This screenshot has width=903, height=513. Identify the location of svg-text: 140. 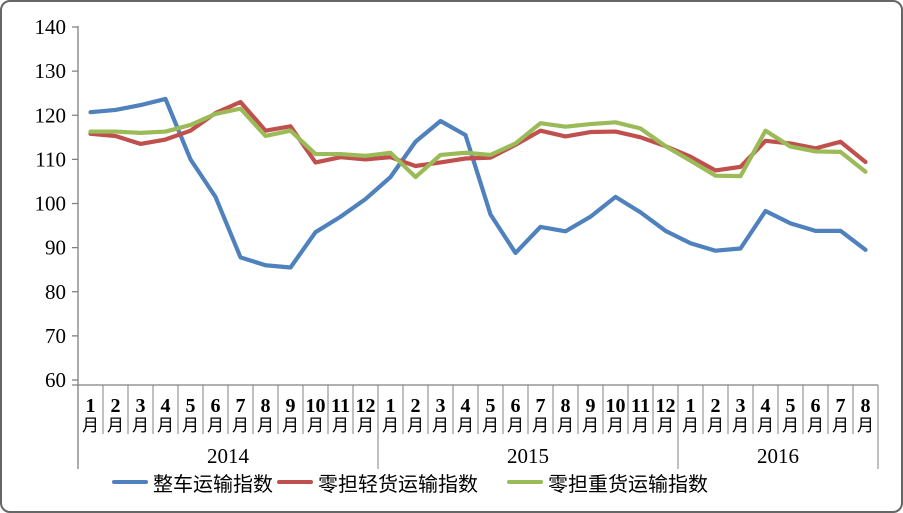
(51, 27).